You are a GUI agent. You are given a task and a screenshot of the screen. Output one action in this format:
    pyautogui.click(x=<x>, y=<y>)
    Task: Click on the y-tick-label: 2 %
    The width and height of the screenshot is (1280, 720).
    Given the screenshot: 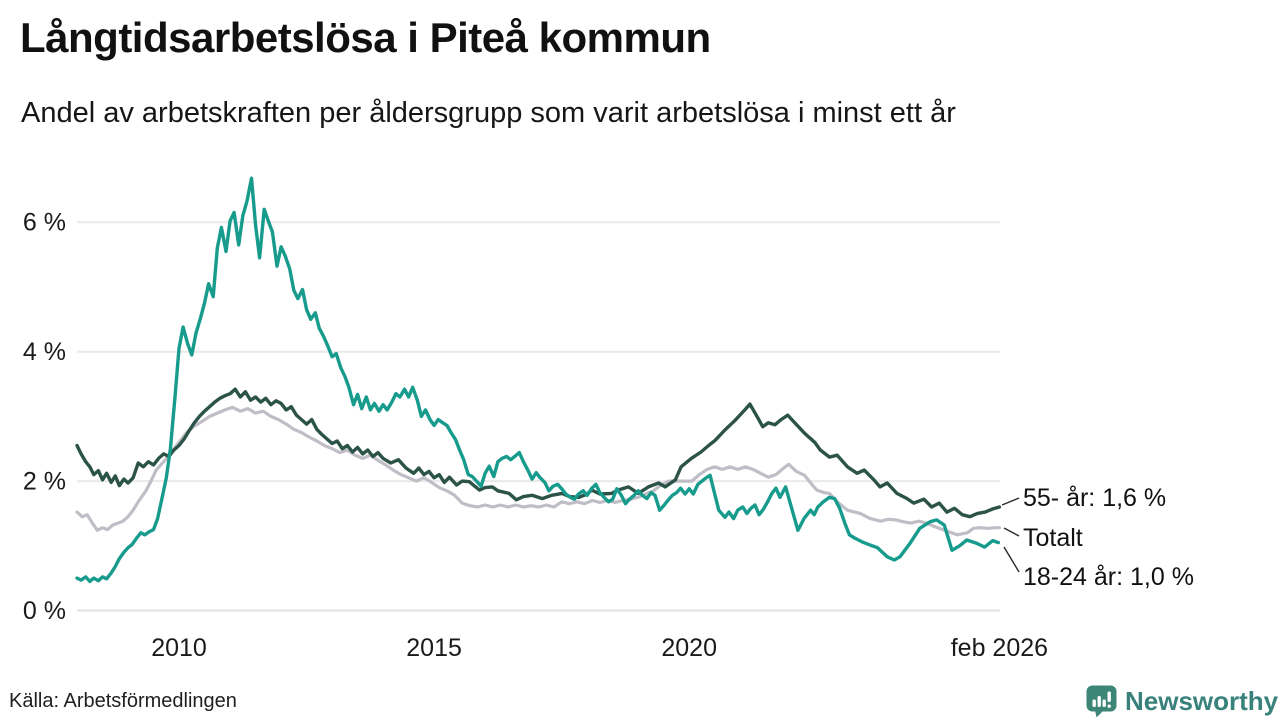 What is the action you would take?
    pyautogui.click(x=44, y=482)
    